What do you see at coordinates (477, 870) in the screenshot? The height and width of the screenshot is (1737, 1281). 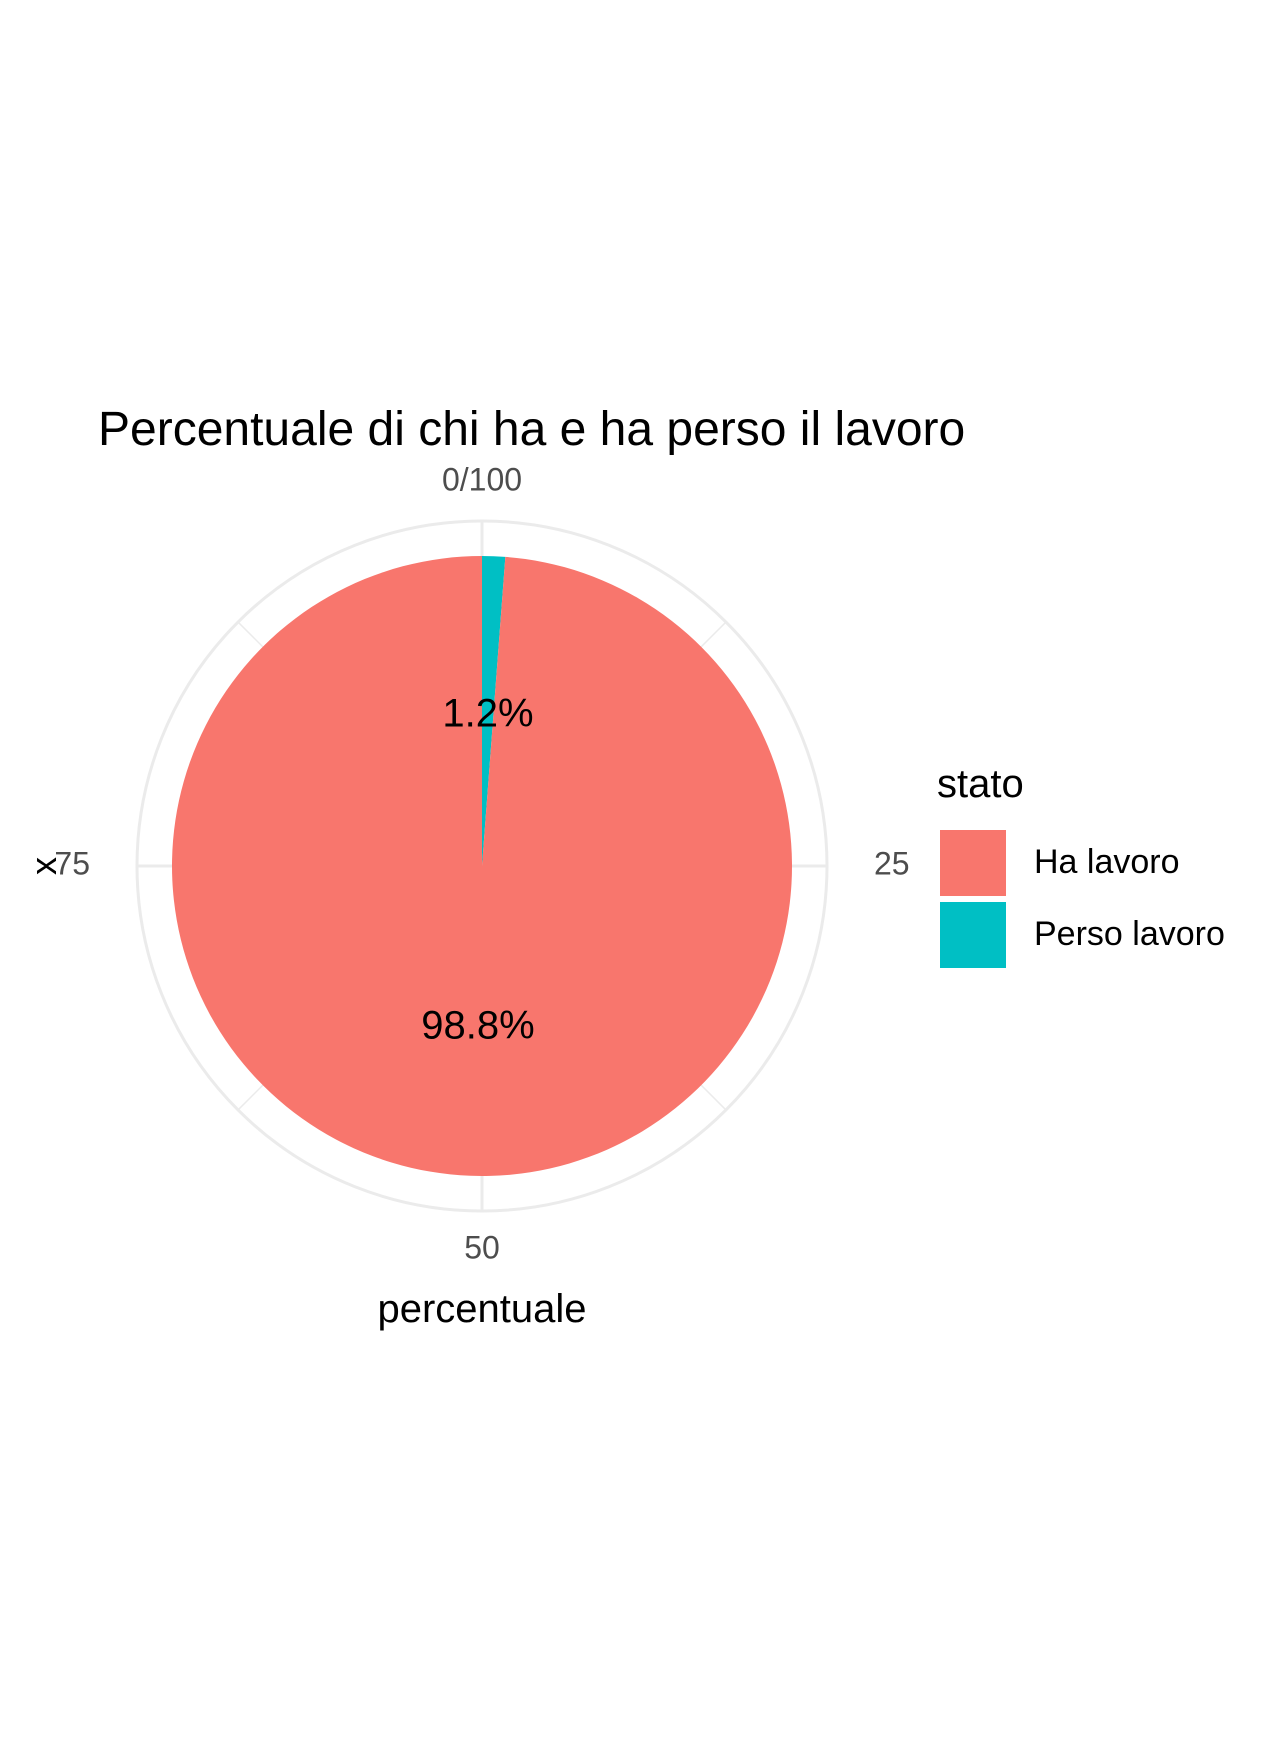 I see `slice-labels: 1.2% 98.8%` at bounding box center [477, 870].